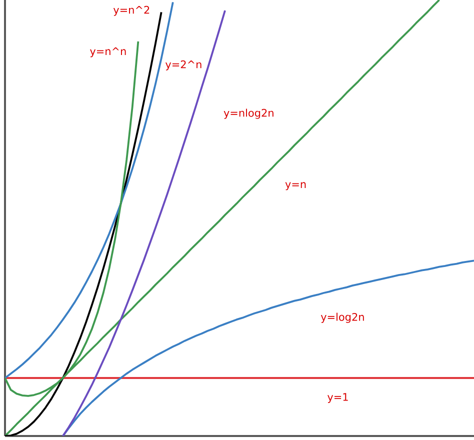 The image size is (474, 440). Describe the element at coordinates (108, 52) in the screenshot. I see `series-label: y=n^n` at that location.